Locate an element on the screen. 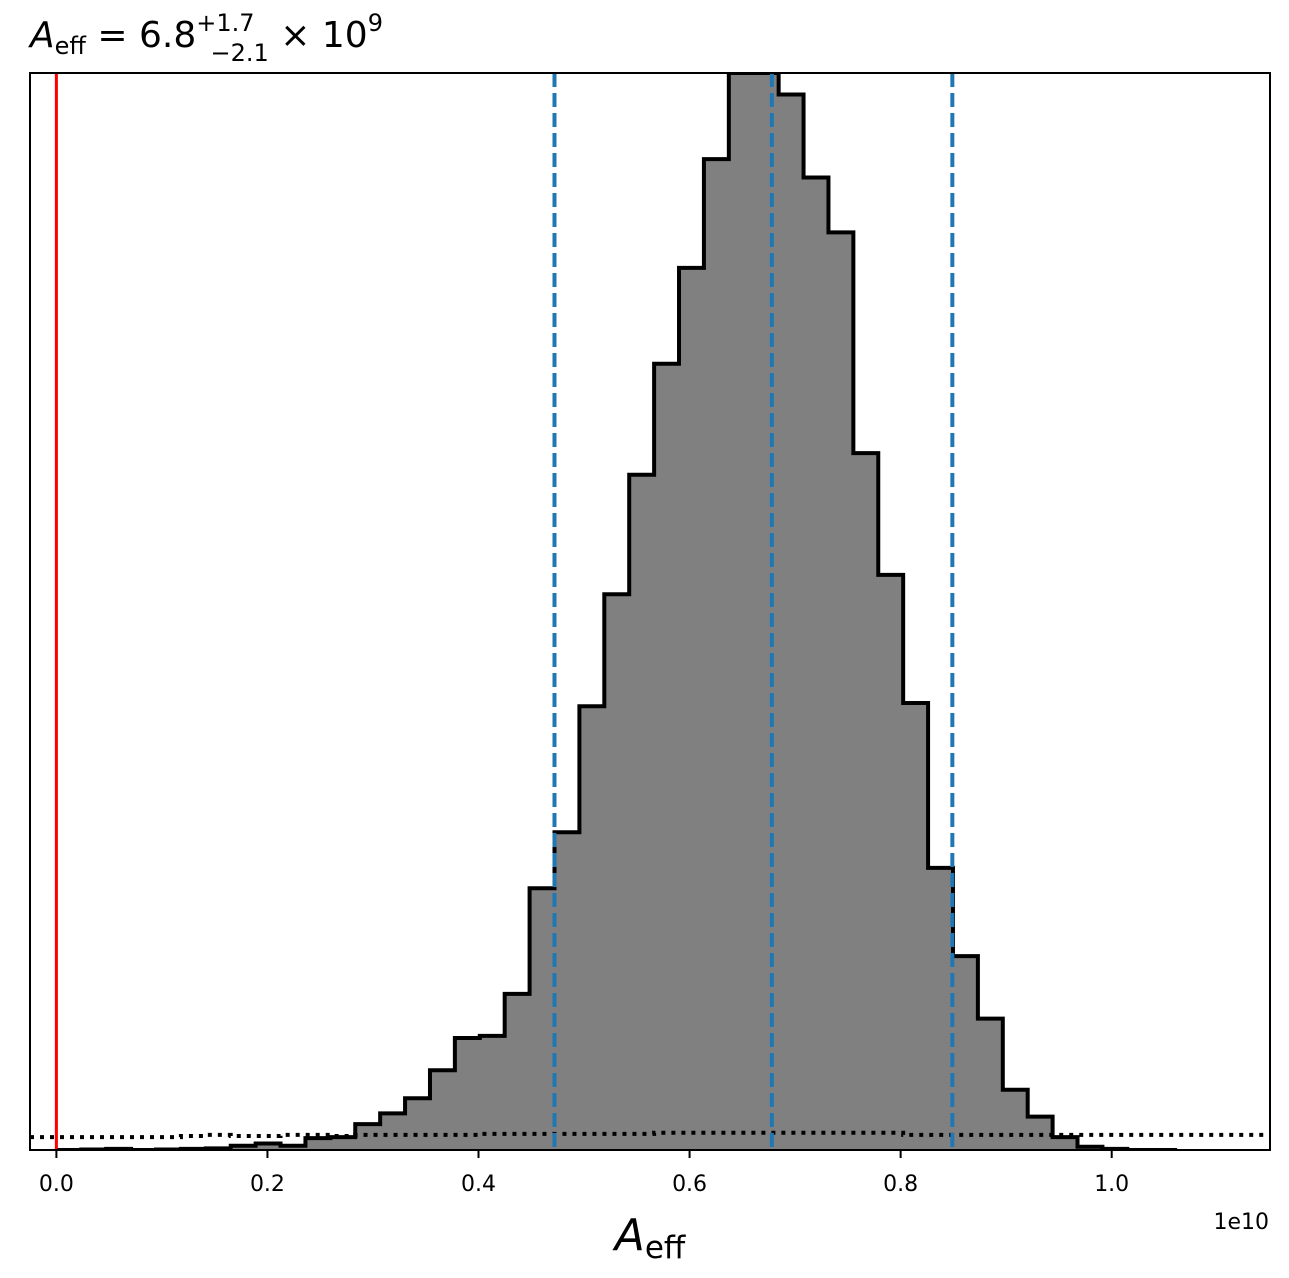  x-tick-label: 0.6 is located at coordinates (689, 1184).